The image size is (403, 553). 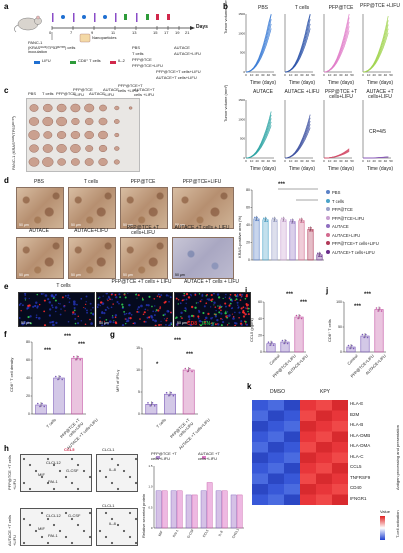 I want to click on f-stars-top: ***, so click(x=68, y=337).